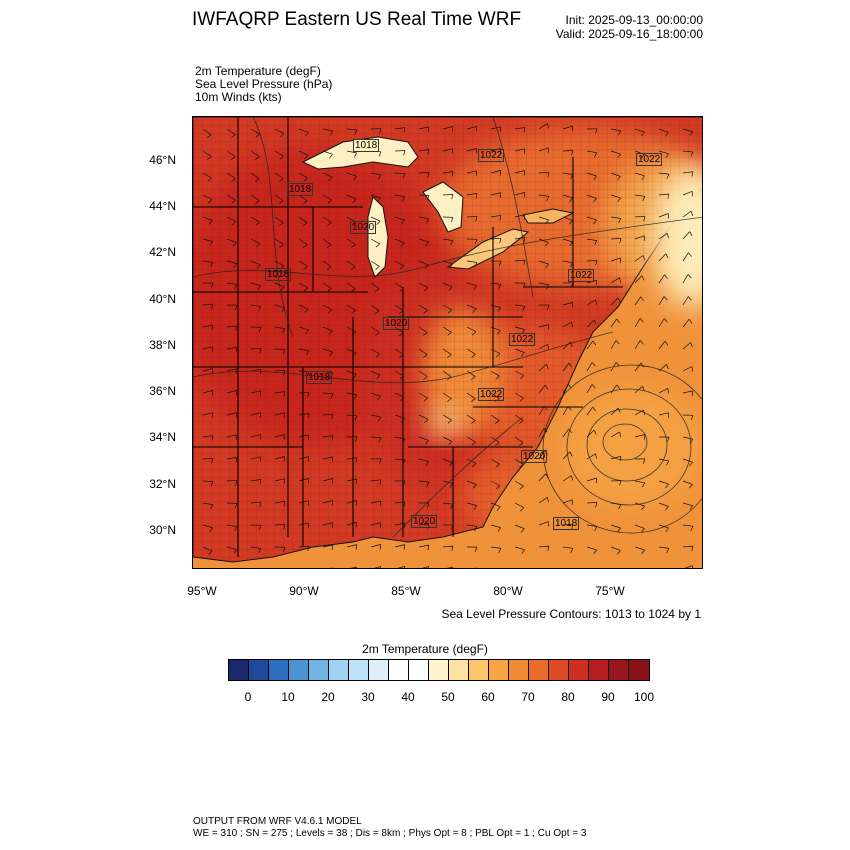  What do you see at coordinates (677, 237) in the screenshot?
I see `cool-ocean-region` at bounding box center [677, 237].